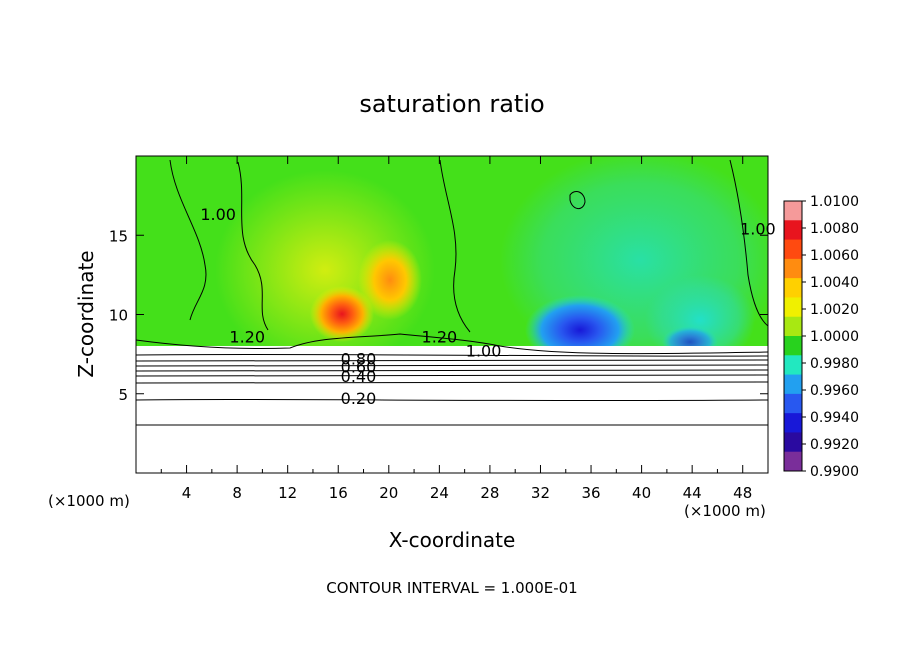 Image resolution: width=904 pixels, height=654 pixels. What do you see at coordinates (692, 493) in the screenshot?
I see `x-tick-label: 44` at bounding box center [692, 493].